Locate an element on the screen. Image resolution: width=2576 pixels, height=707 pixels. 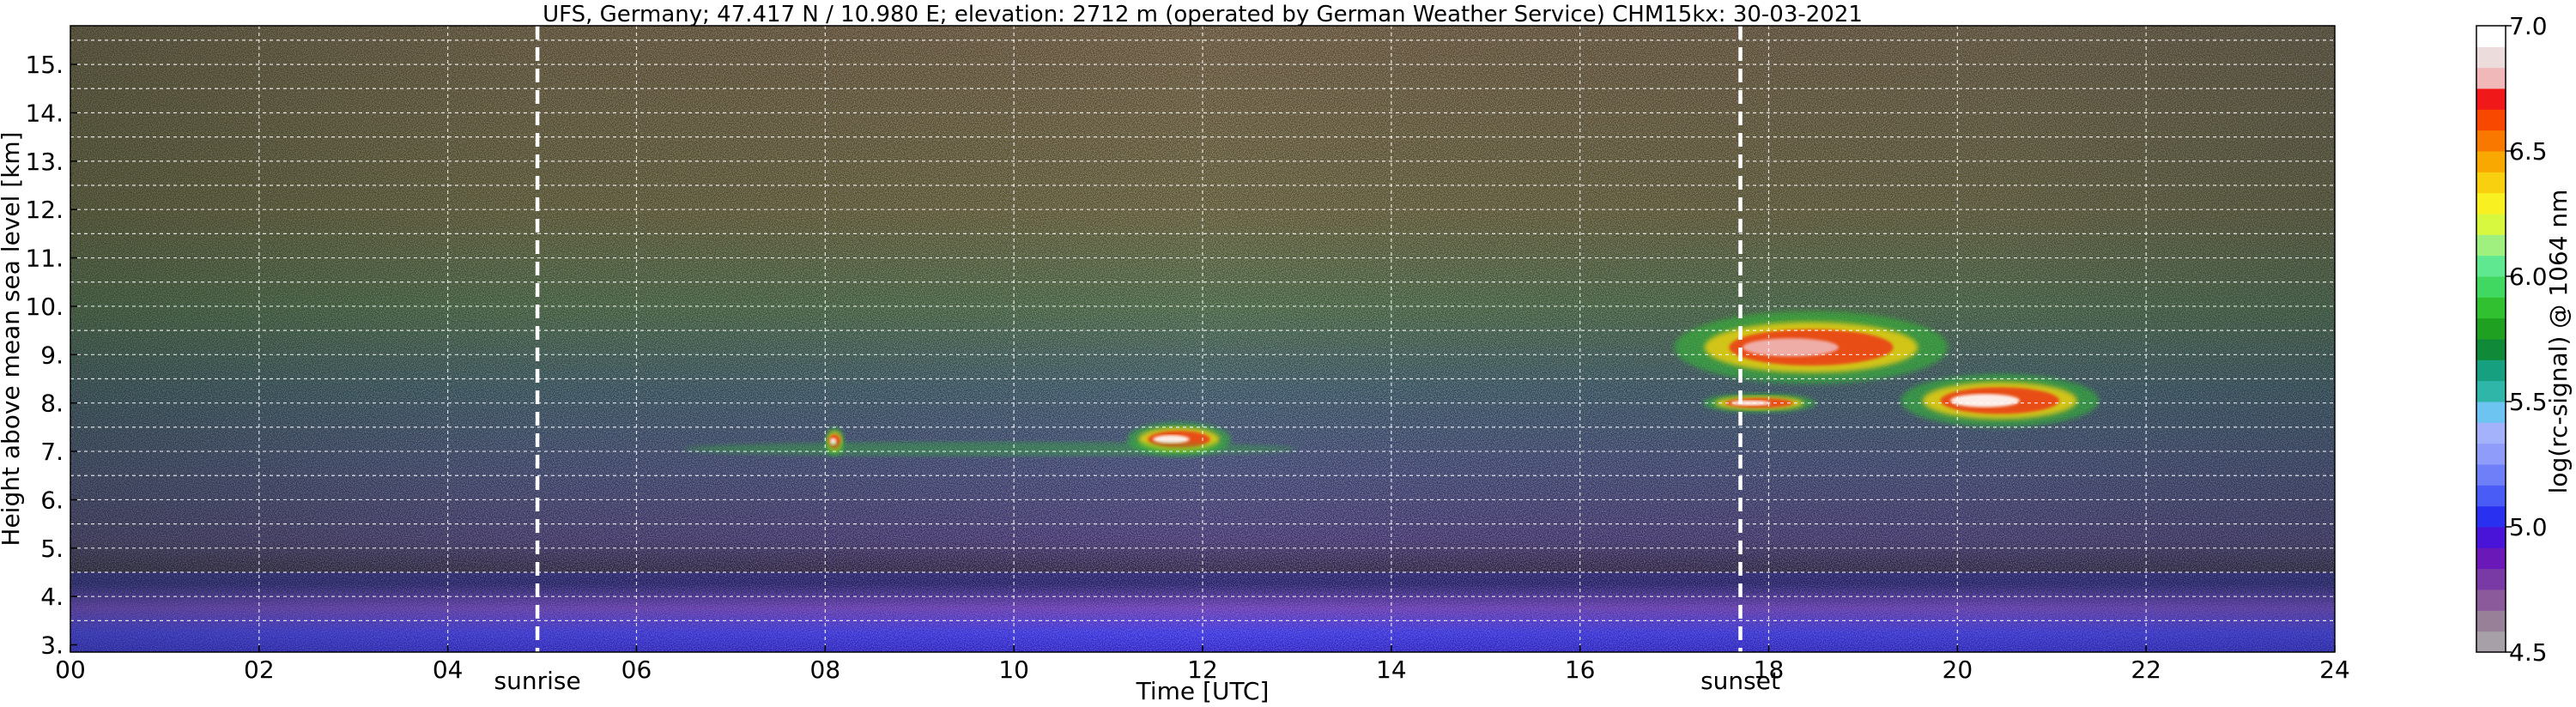
y-tick-label: 5. is located at coordinates (52, 549).